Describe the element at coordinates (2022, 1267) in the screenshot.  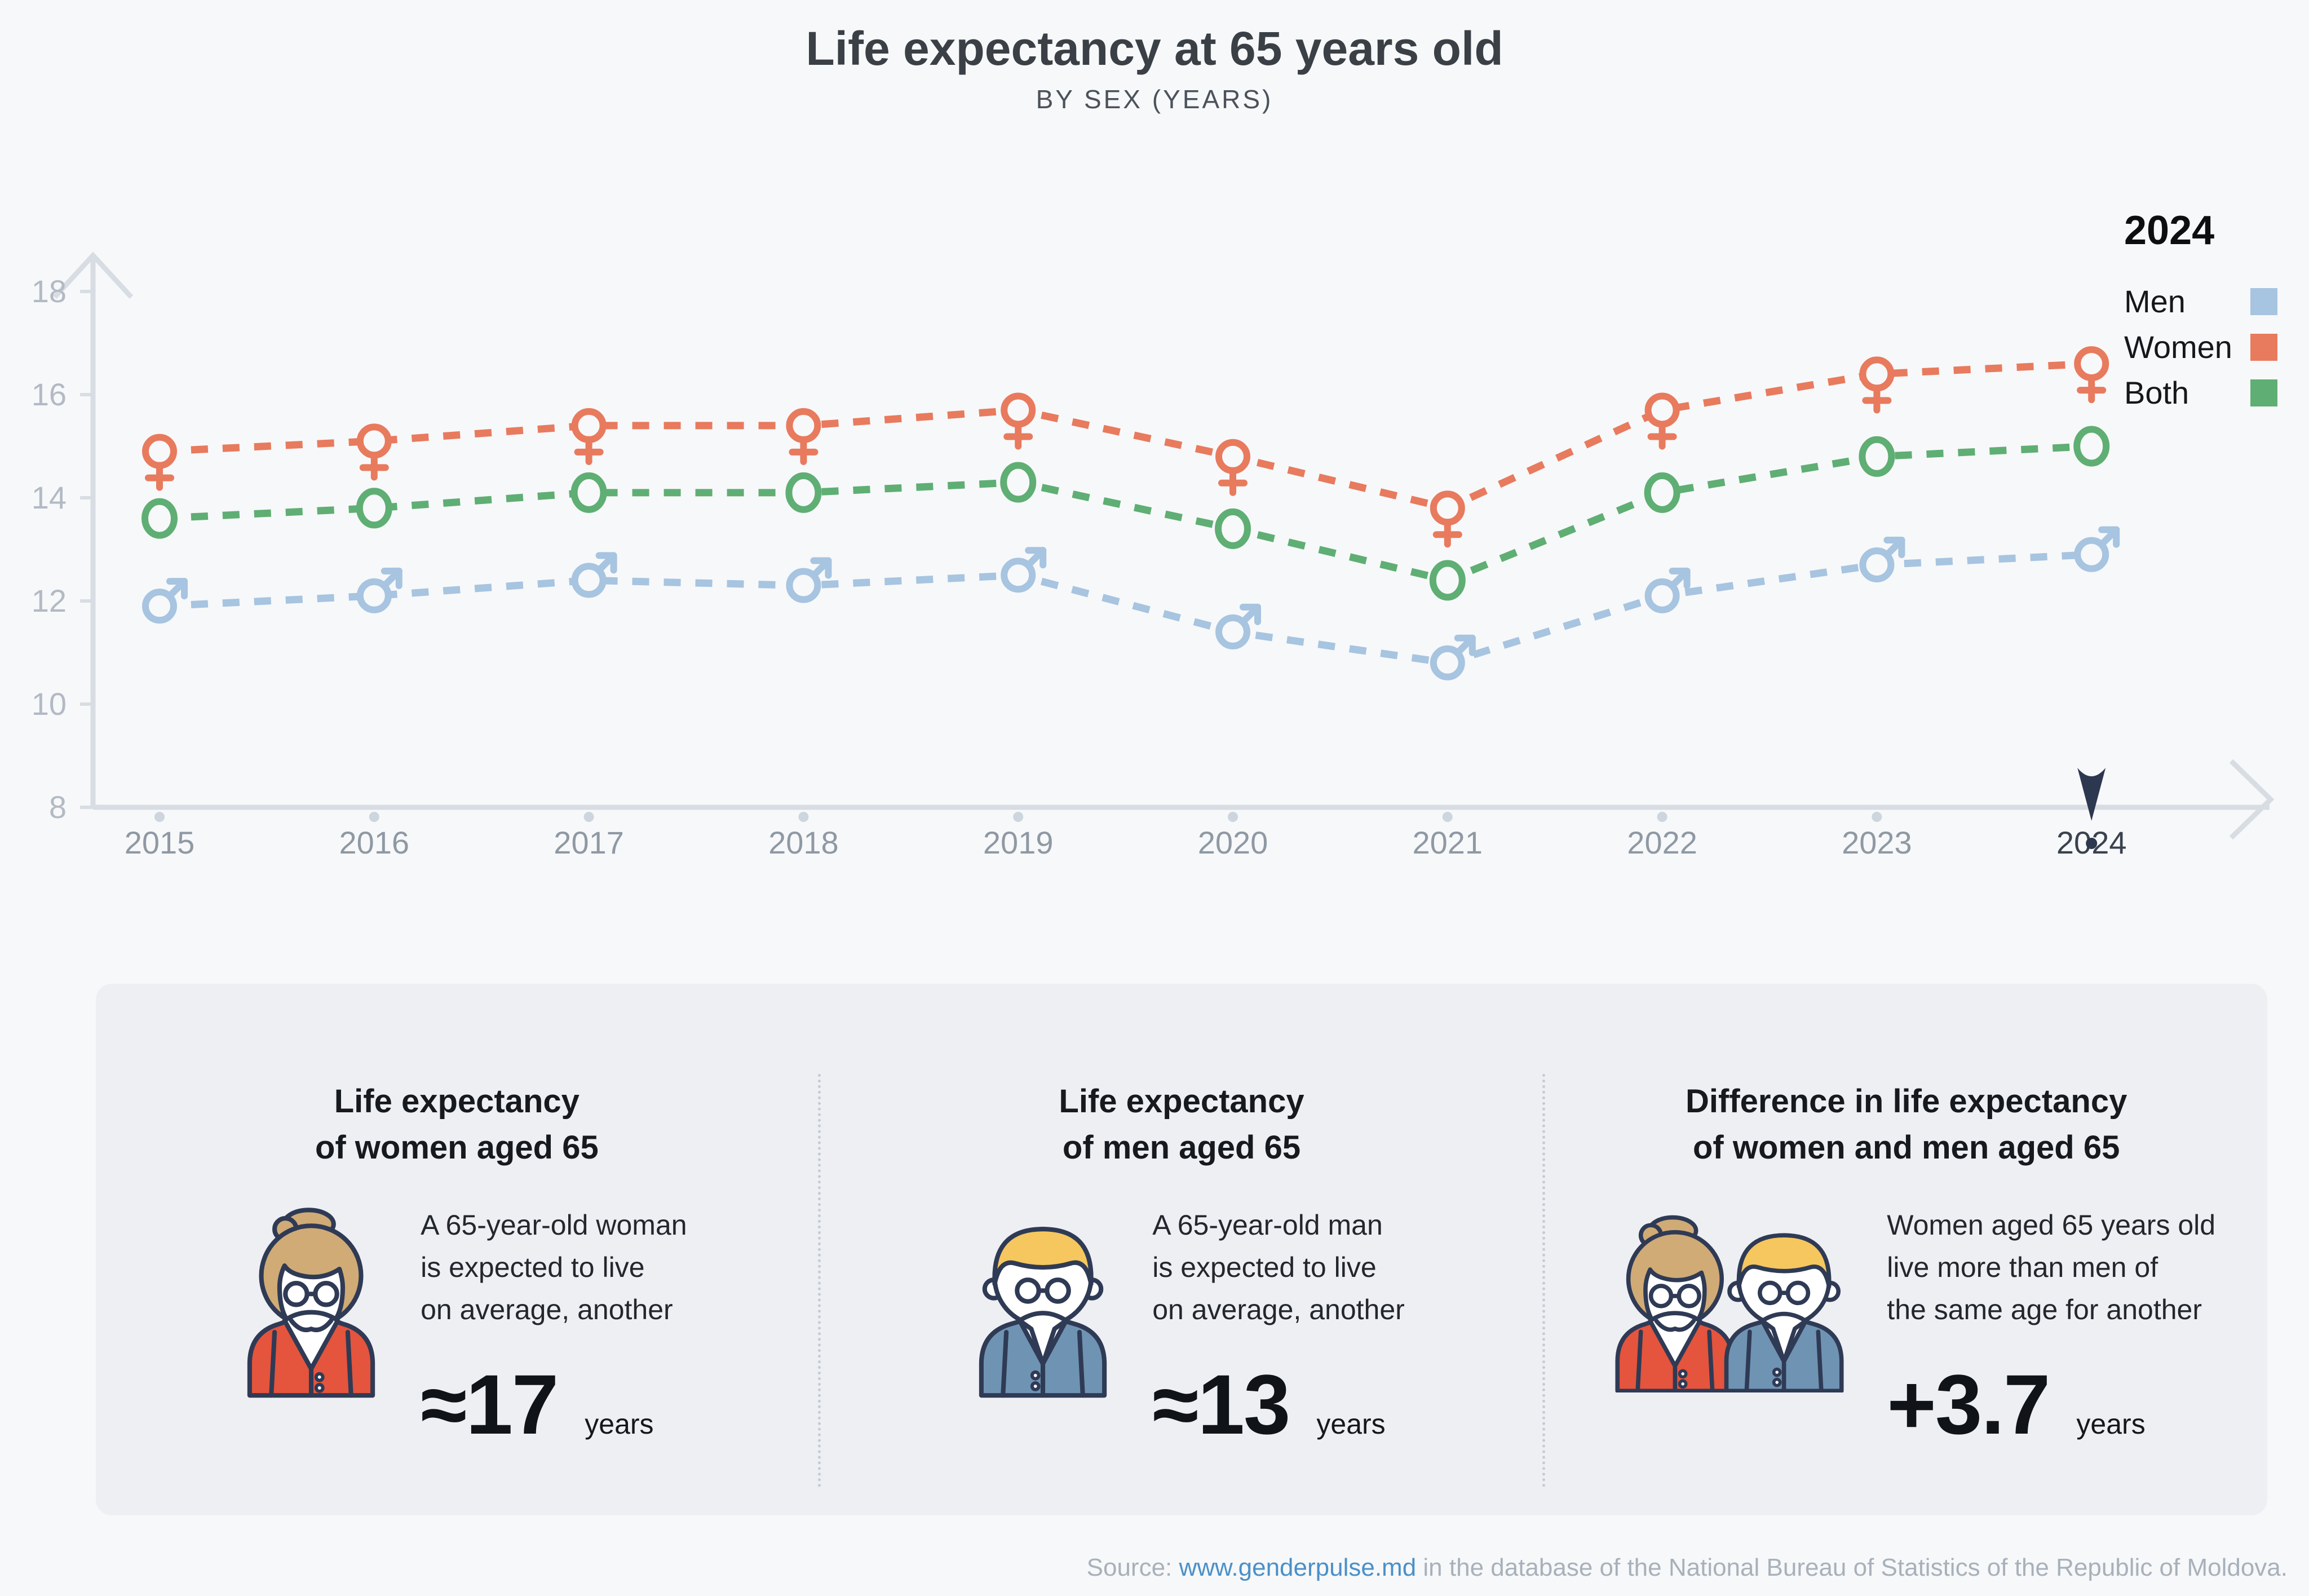
I see `card-body-line: live more than men of` at that location.